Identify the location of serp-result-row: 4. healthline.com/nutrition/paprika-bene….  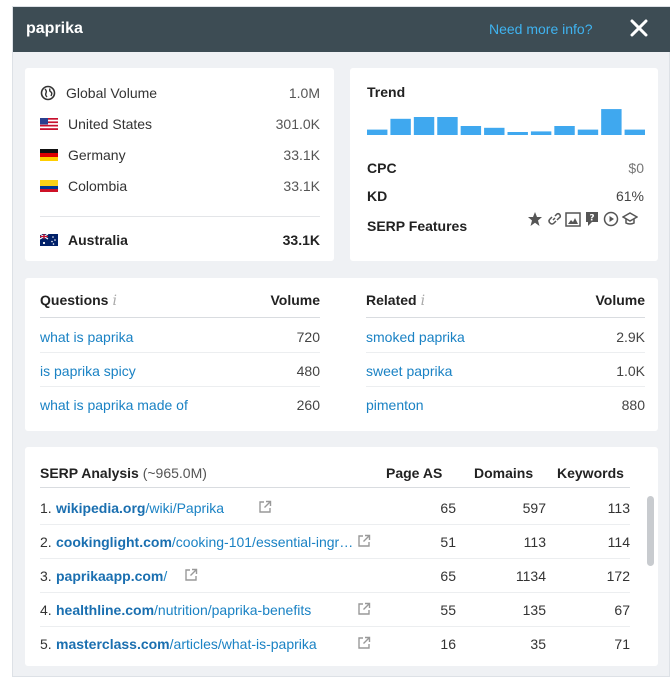
(335, 610).